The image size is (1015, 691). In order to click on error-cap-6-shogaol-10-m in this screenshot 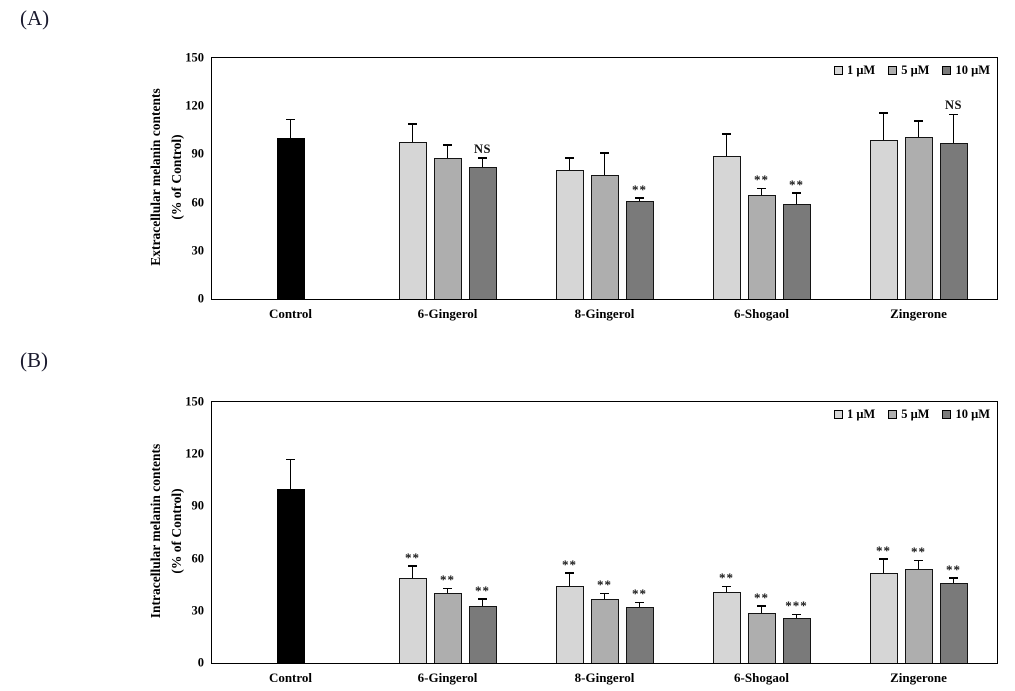, I will do `click(796, 614)`.